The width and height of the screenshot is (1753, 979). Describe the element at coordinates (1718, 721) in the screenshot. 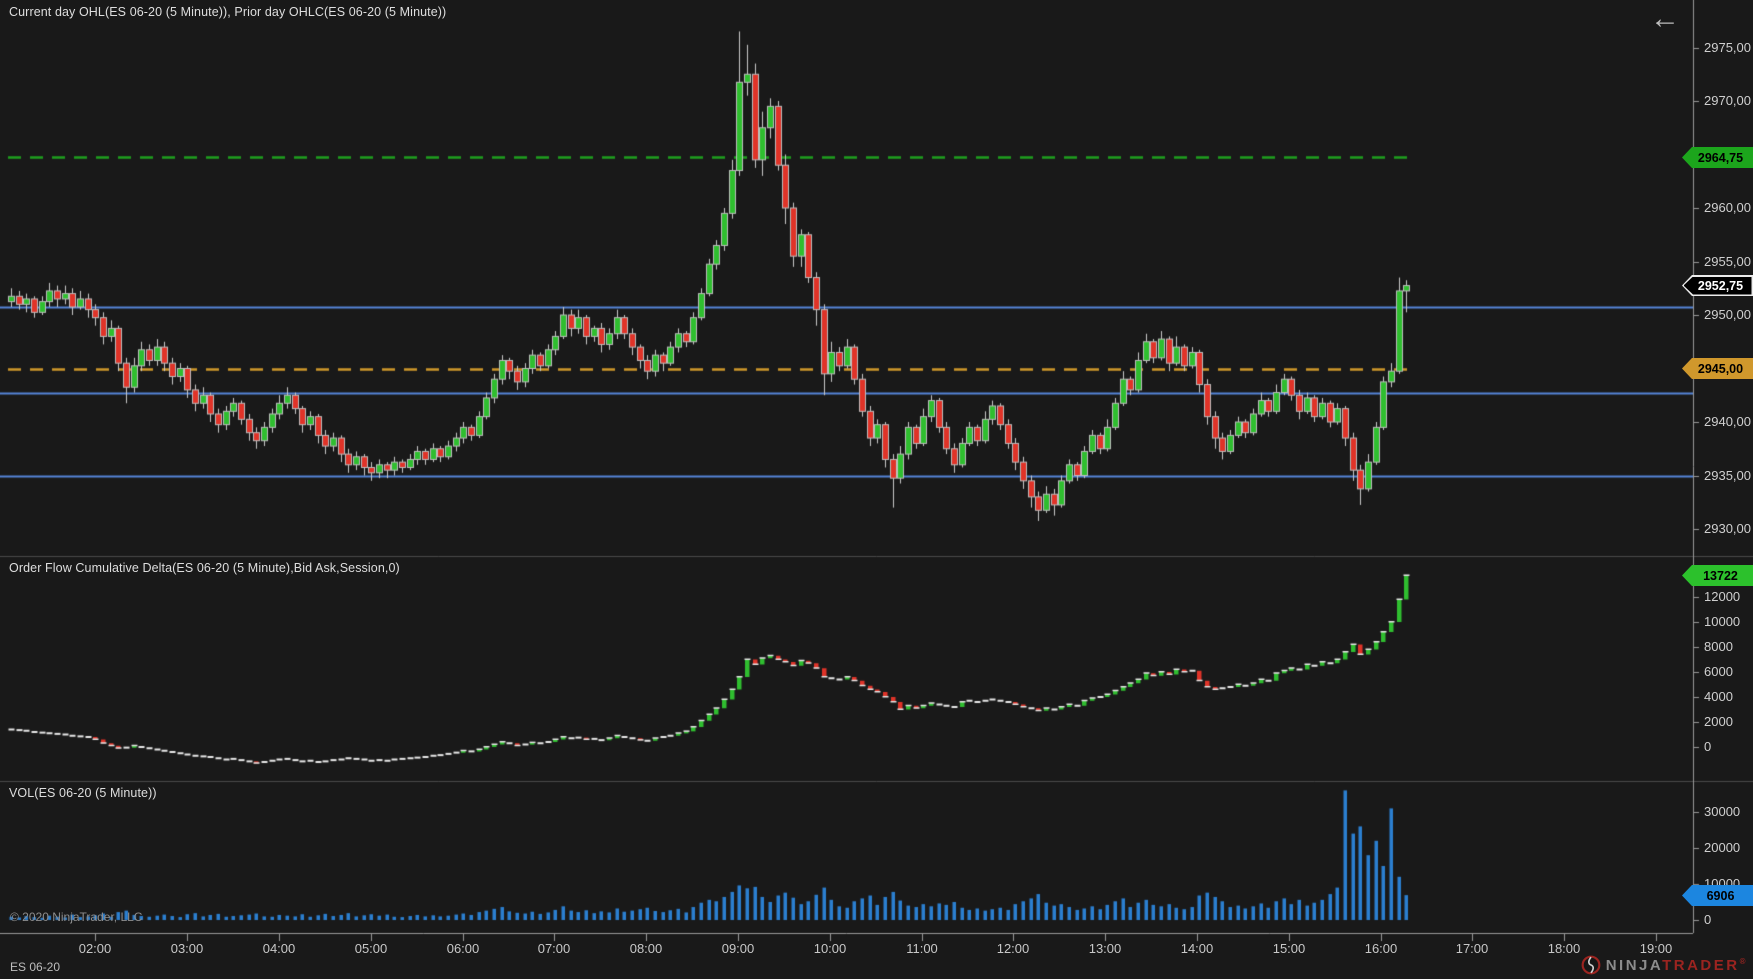

I see `delta-tick-label: 2000` at that location.